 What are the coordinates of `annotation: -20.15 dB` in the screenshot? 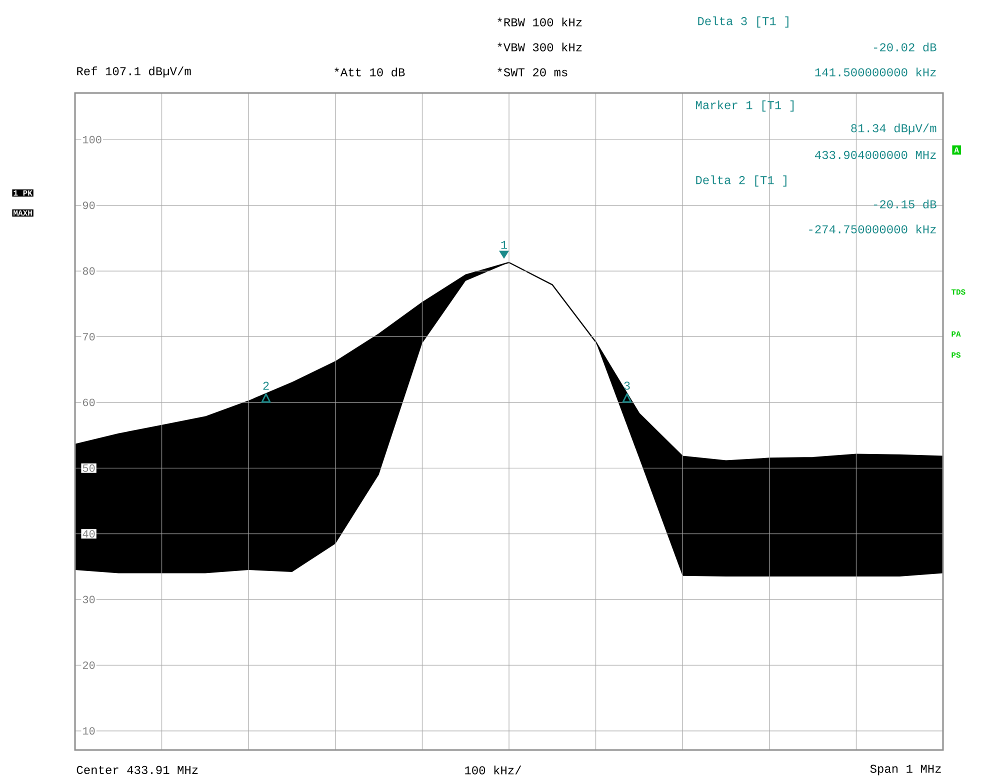 It's located at (905, 204).